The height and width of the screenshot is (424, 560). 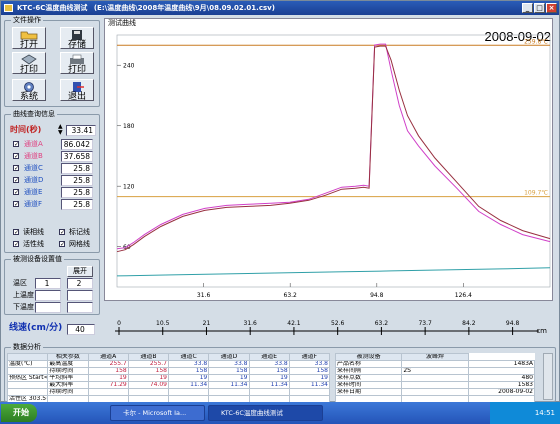 I want to click on table-cell: 2S, so click(x=435, y=371).